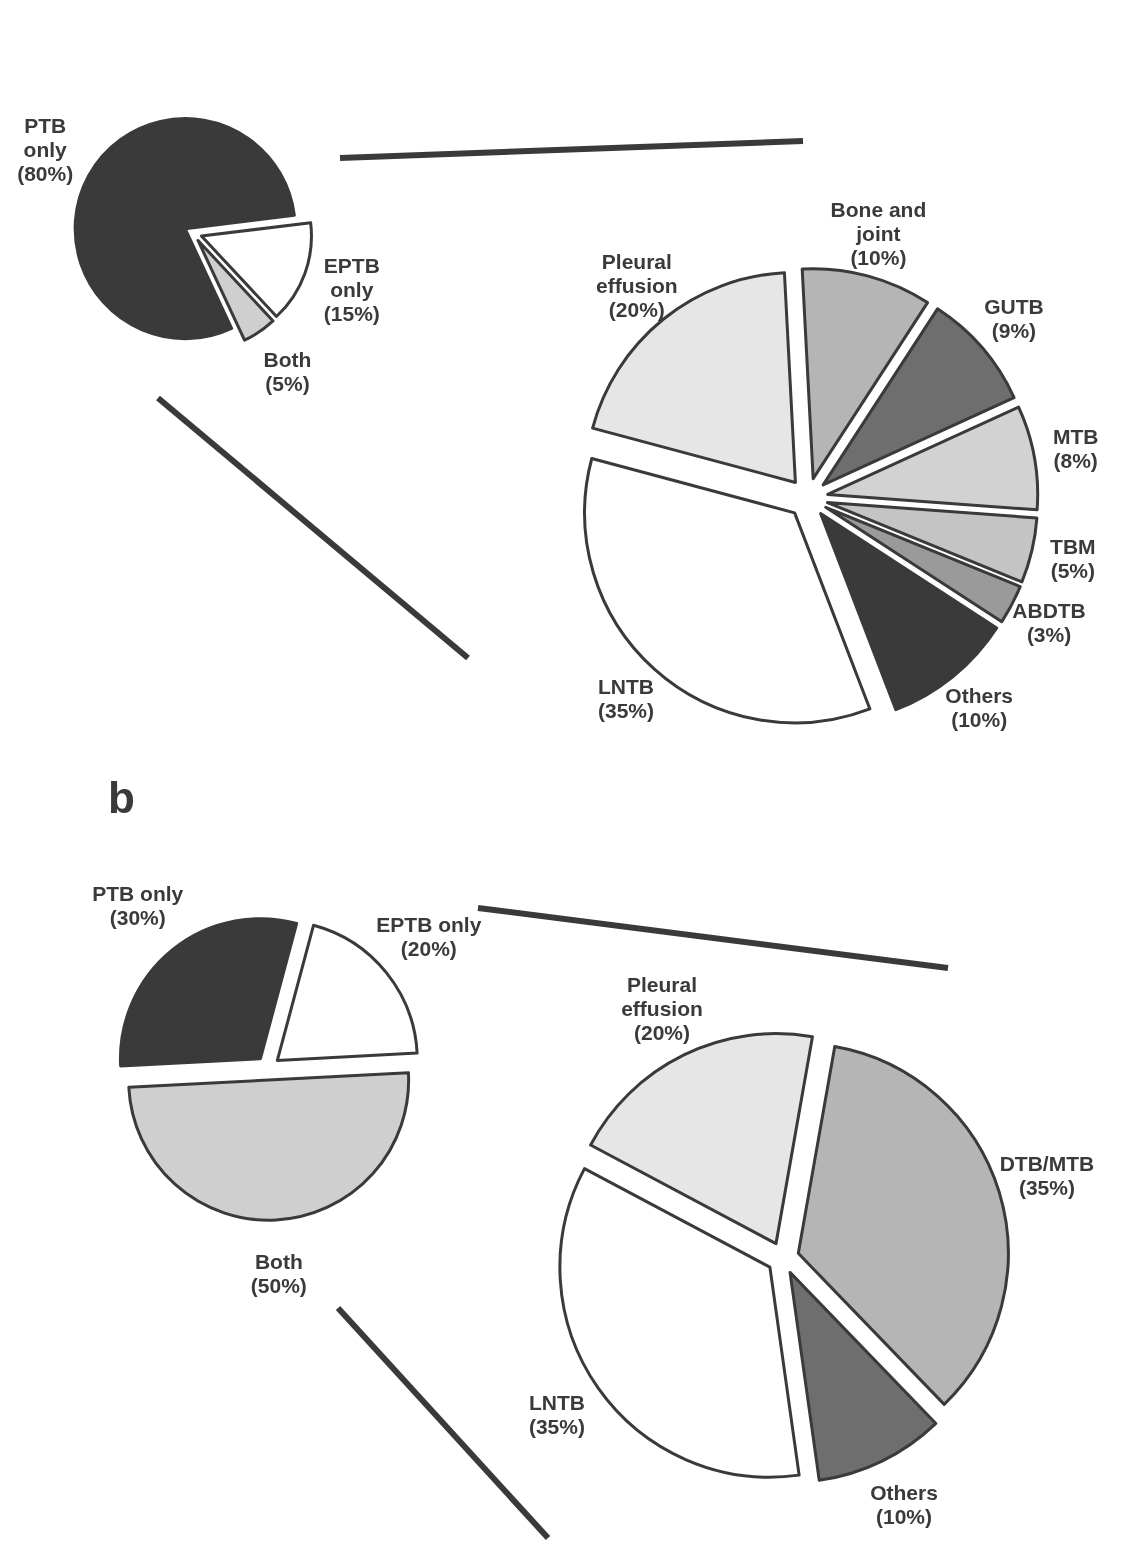 This screenshot has height=1561, width=1126. I want to click on slice-label: GUTB, so click(1014, 307).